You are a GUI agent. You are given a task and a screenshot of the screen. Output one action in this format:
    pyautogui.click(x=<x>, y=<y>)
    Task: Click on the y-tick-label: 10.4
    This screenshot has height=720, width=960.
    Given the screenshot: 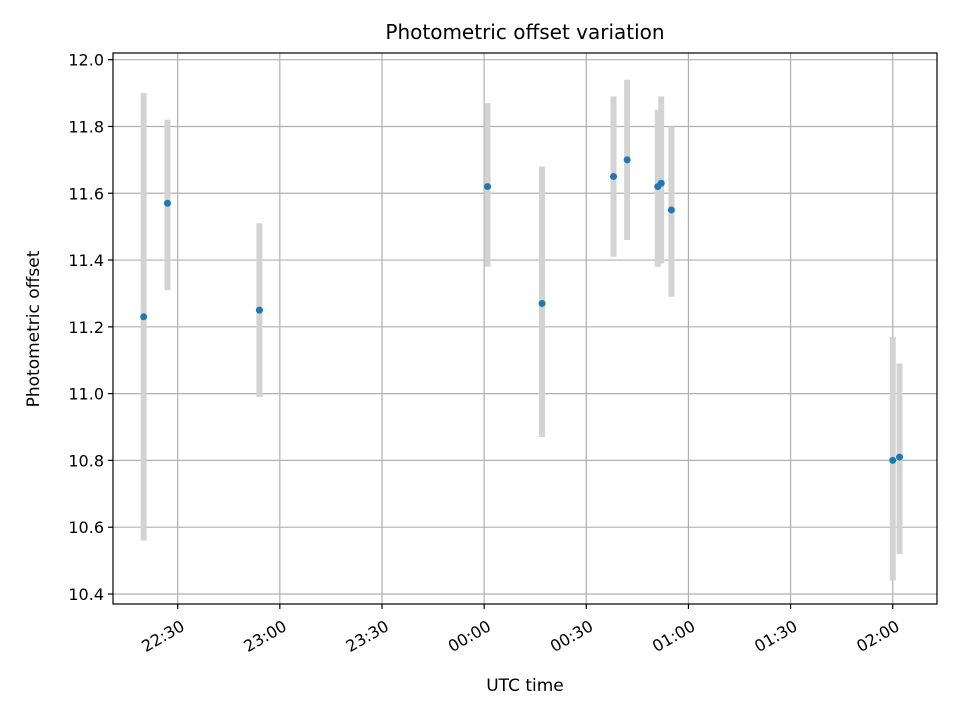 What is the action you would take?
    pyautogui.click(x=86, y=594)
    